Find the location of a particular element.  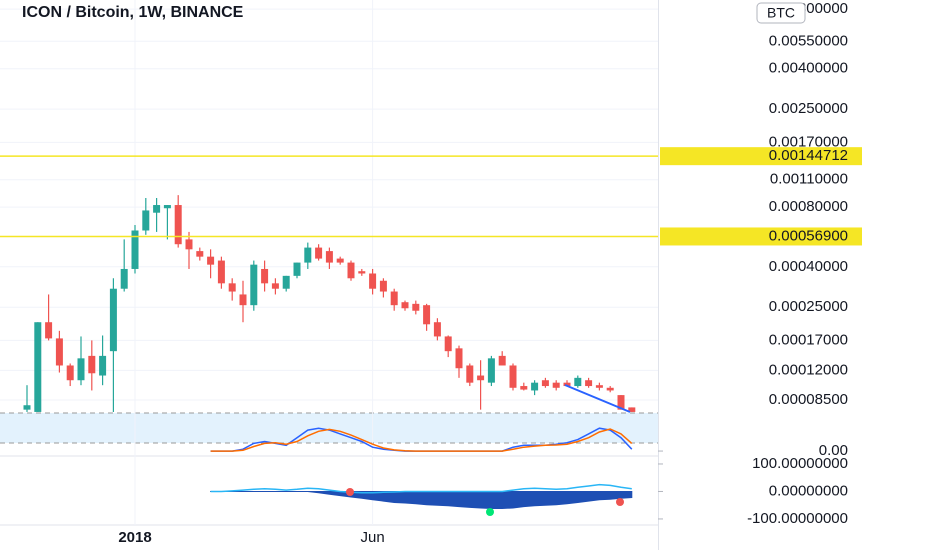

y-tick-label: 0.00025000 is located at coordinates (808, 306).